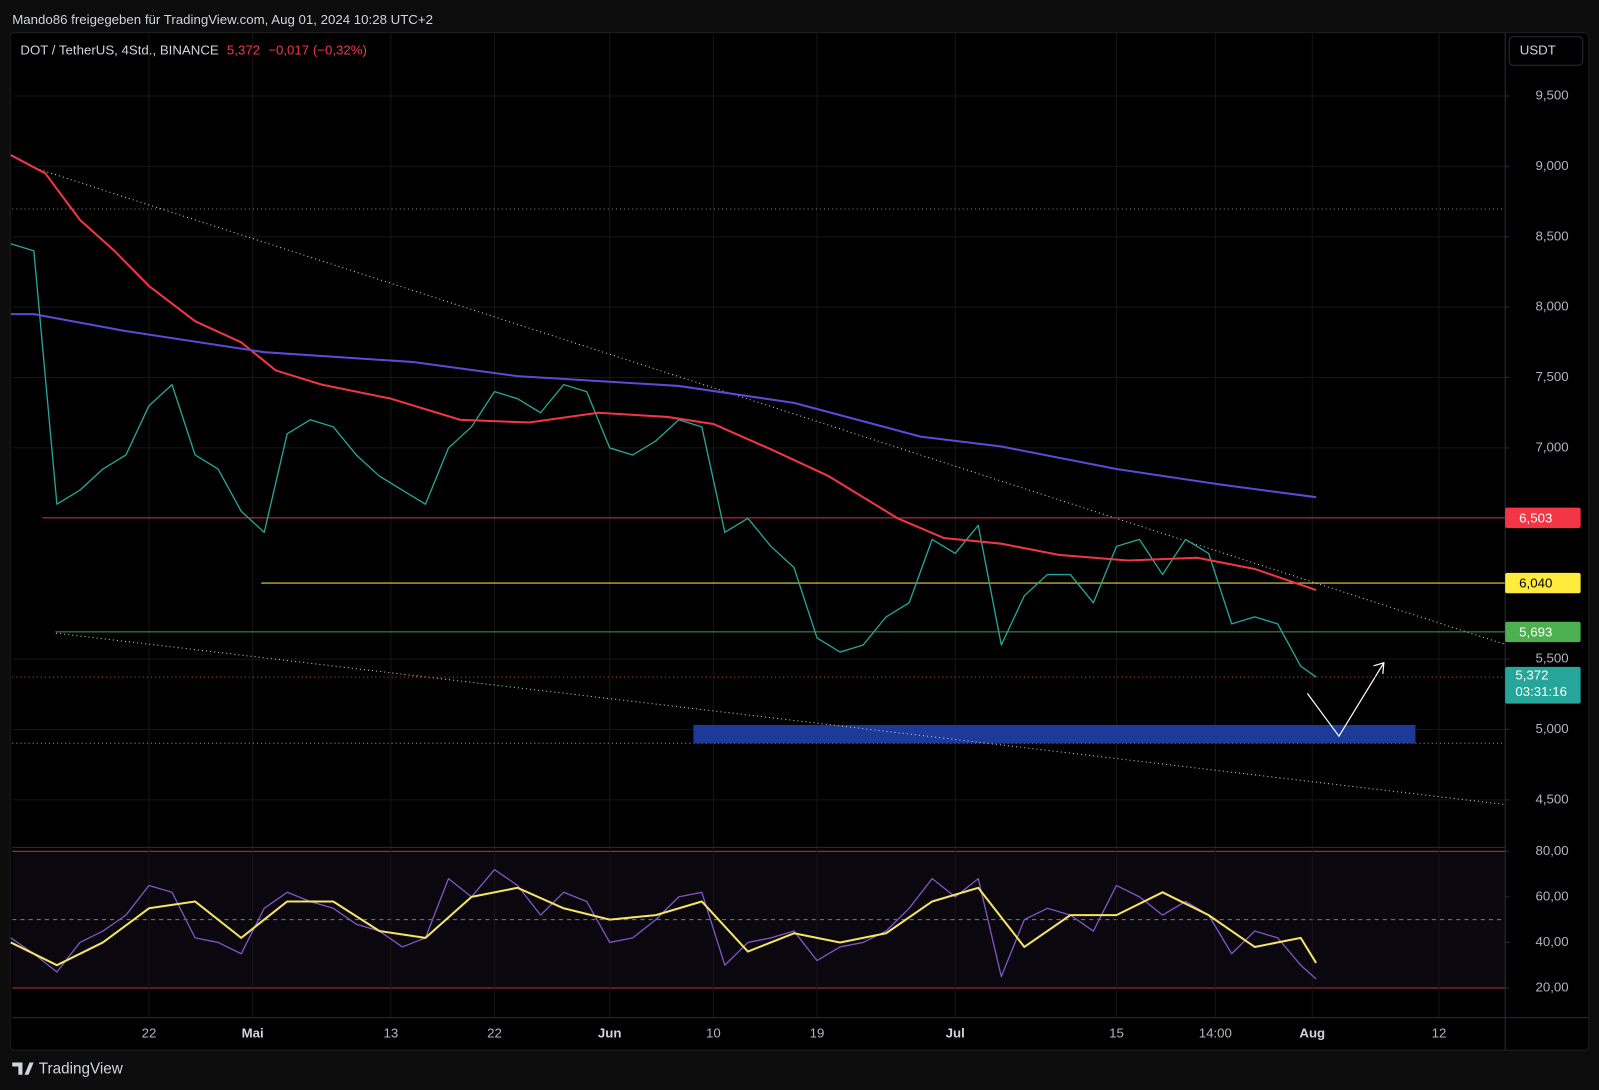 This screenshot has width=1599, height=1090. I want to click on price-level-label: 6,040, so click(1535, 583).